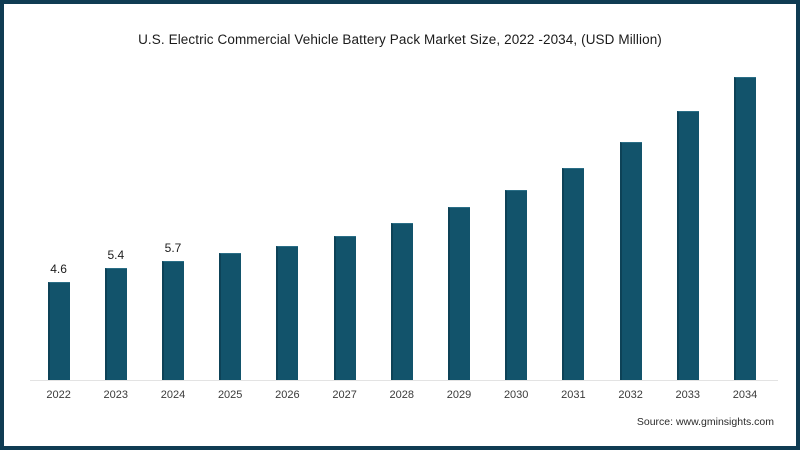 Image resolution: width=800 pixels, height=450 pixels. I want to click on x-axis-tick-label: 2023, so click(116, 395).